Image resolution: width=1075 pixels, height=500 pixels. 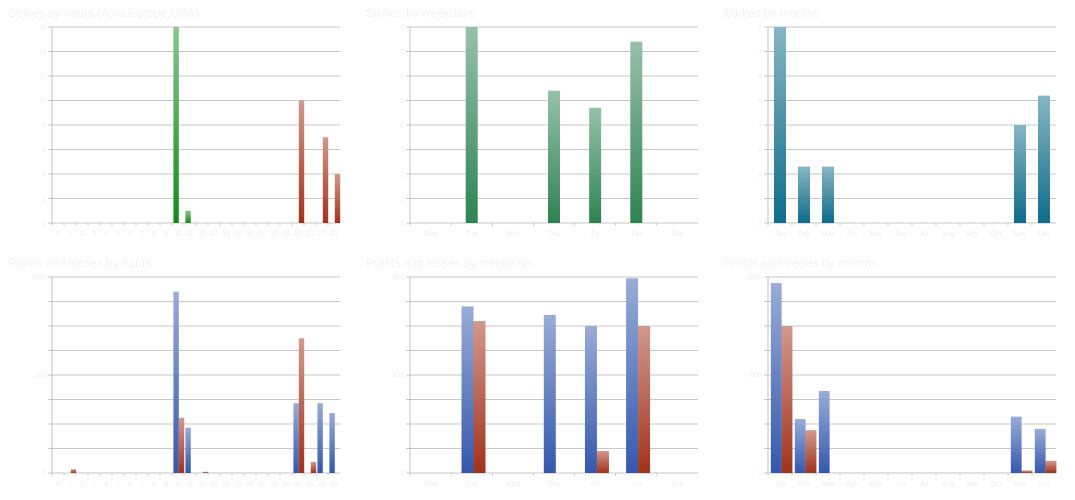 I want to click on x-tick-label: Wed, so click(x=513, y=484).